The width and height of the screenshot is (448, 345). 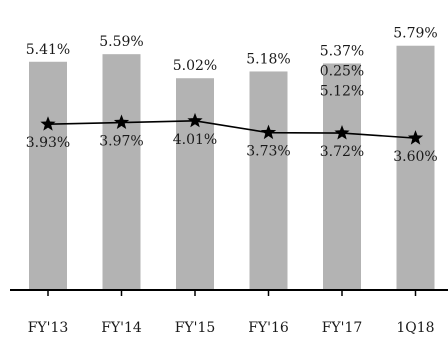 What do you see at coordinates (195, 140) in the screenshot?
I see `line-value-label: 4.01%` at bounding box center [195, 140].